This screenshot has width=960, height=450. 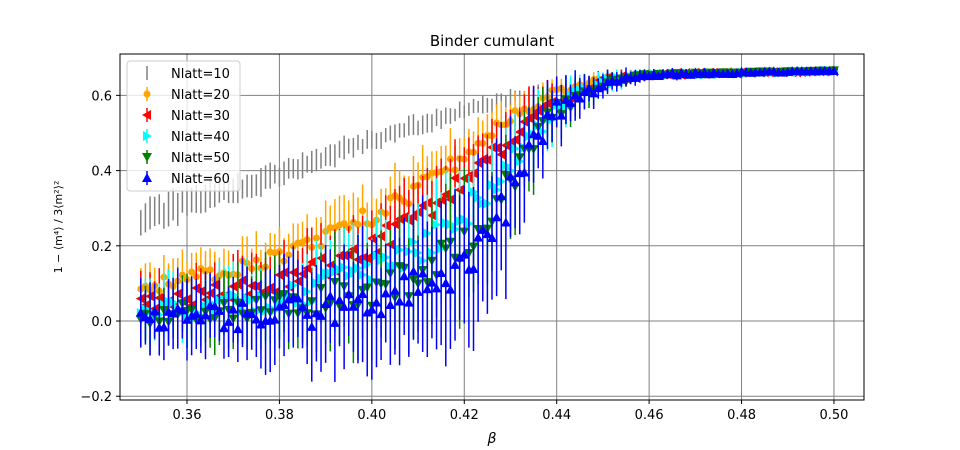 What do you see at coordinates (101, 172) in the screenshot?
I see `y-tick-label: 0.4` at bounding box center [101, 172].